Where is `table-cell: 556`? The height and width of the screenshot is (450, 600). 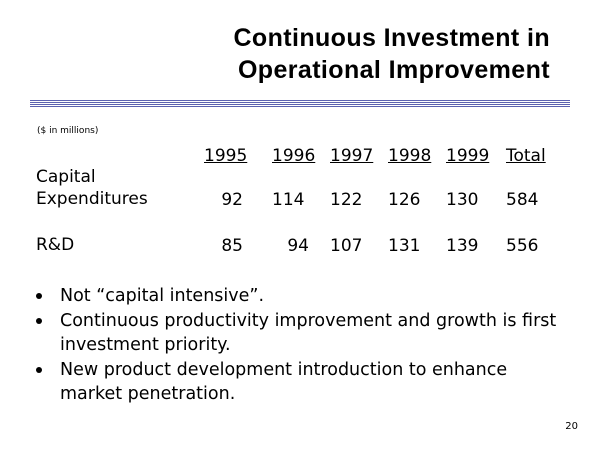
table-cell: 556 is located at coordinates (522, 246).